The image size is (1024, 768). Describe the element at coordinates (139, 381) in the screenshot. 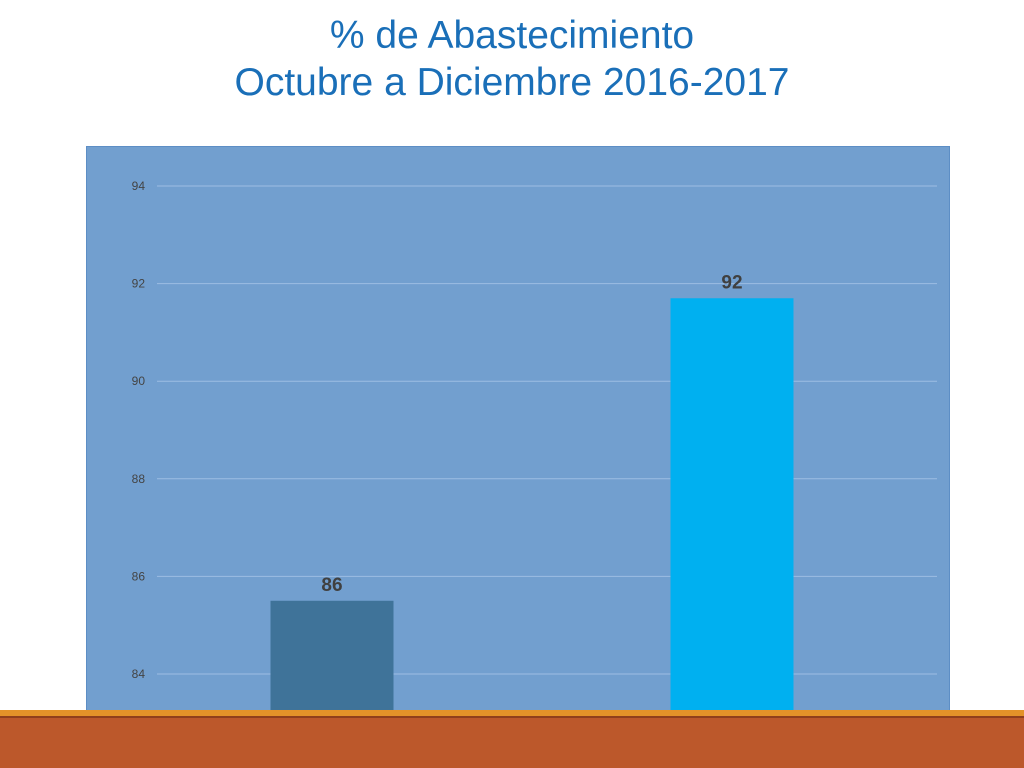

I see `y-tick-label: 90` at that location.